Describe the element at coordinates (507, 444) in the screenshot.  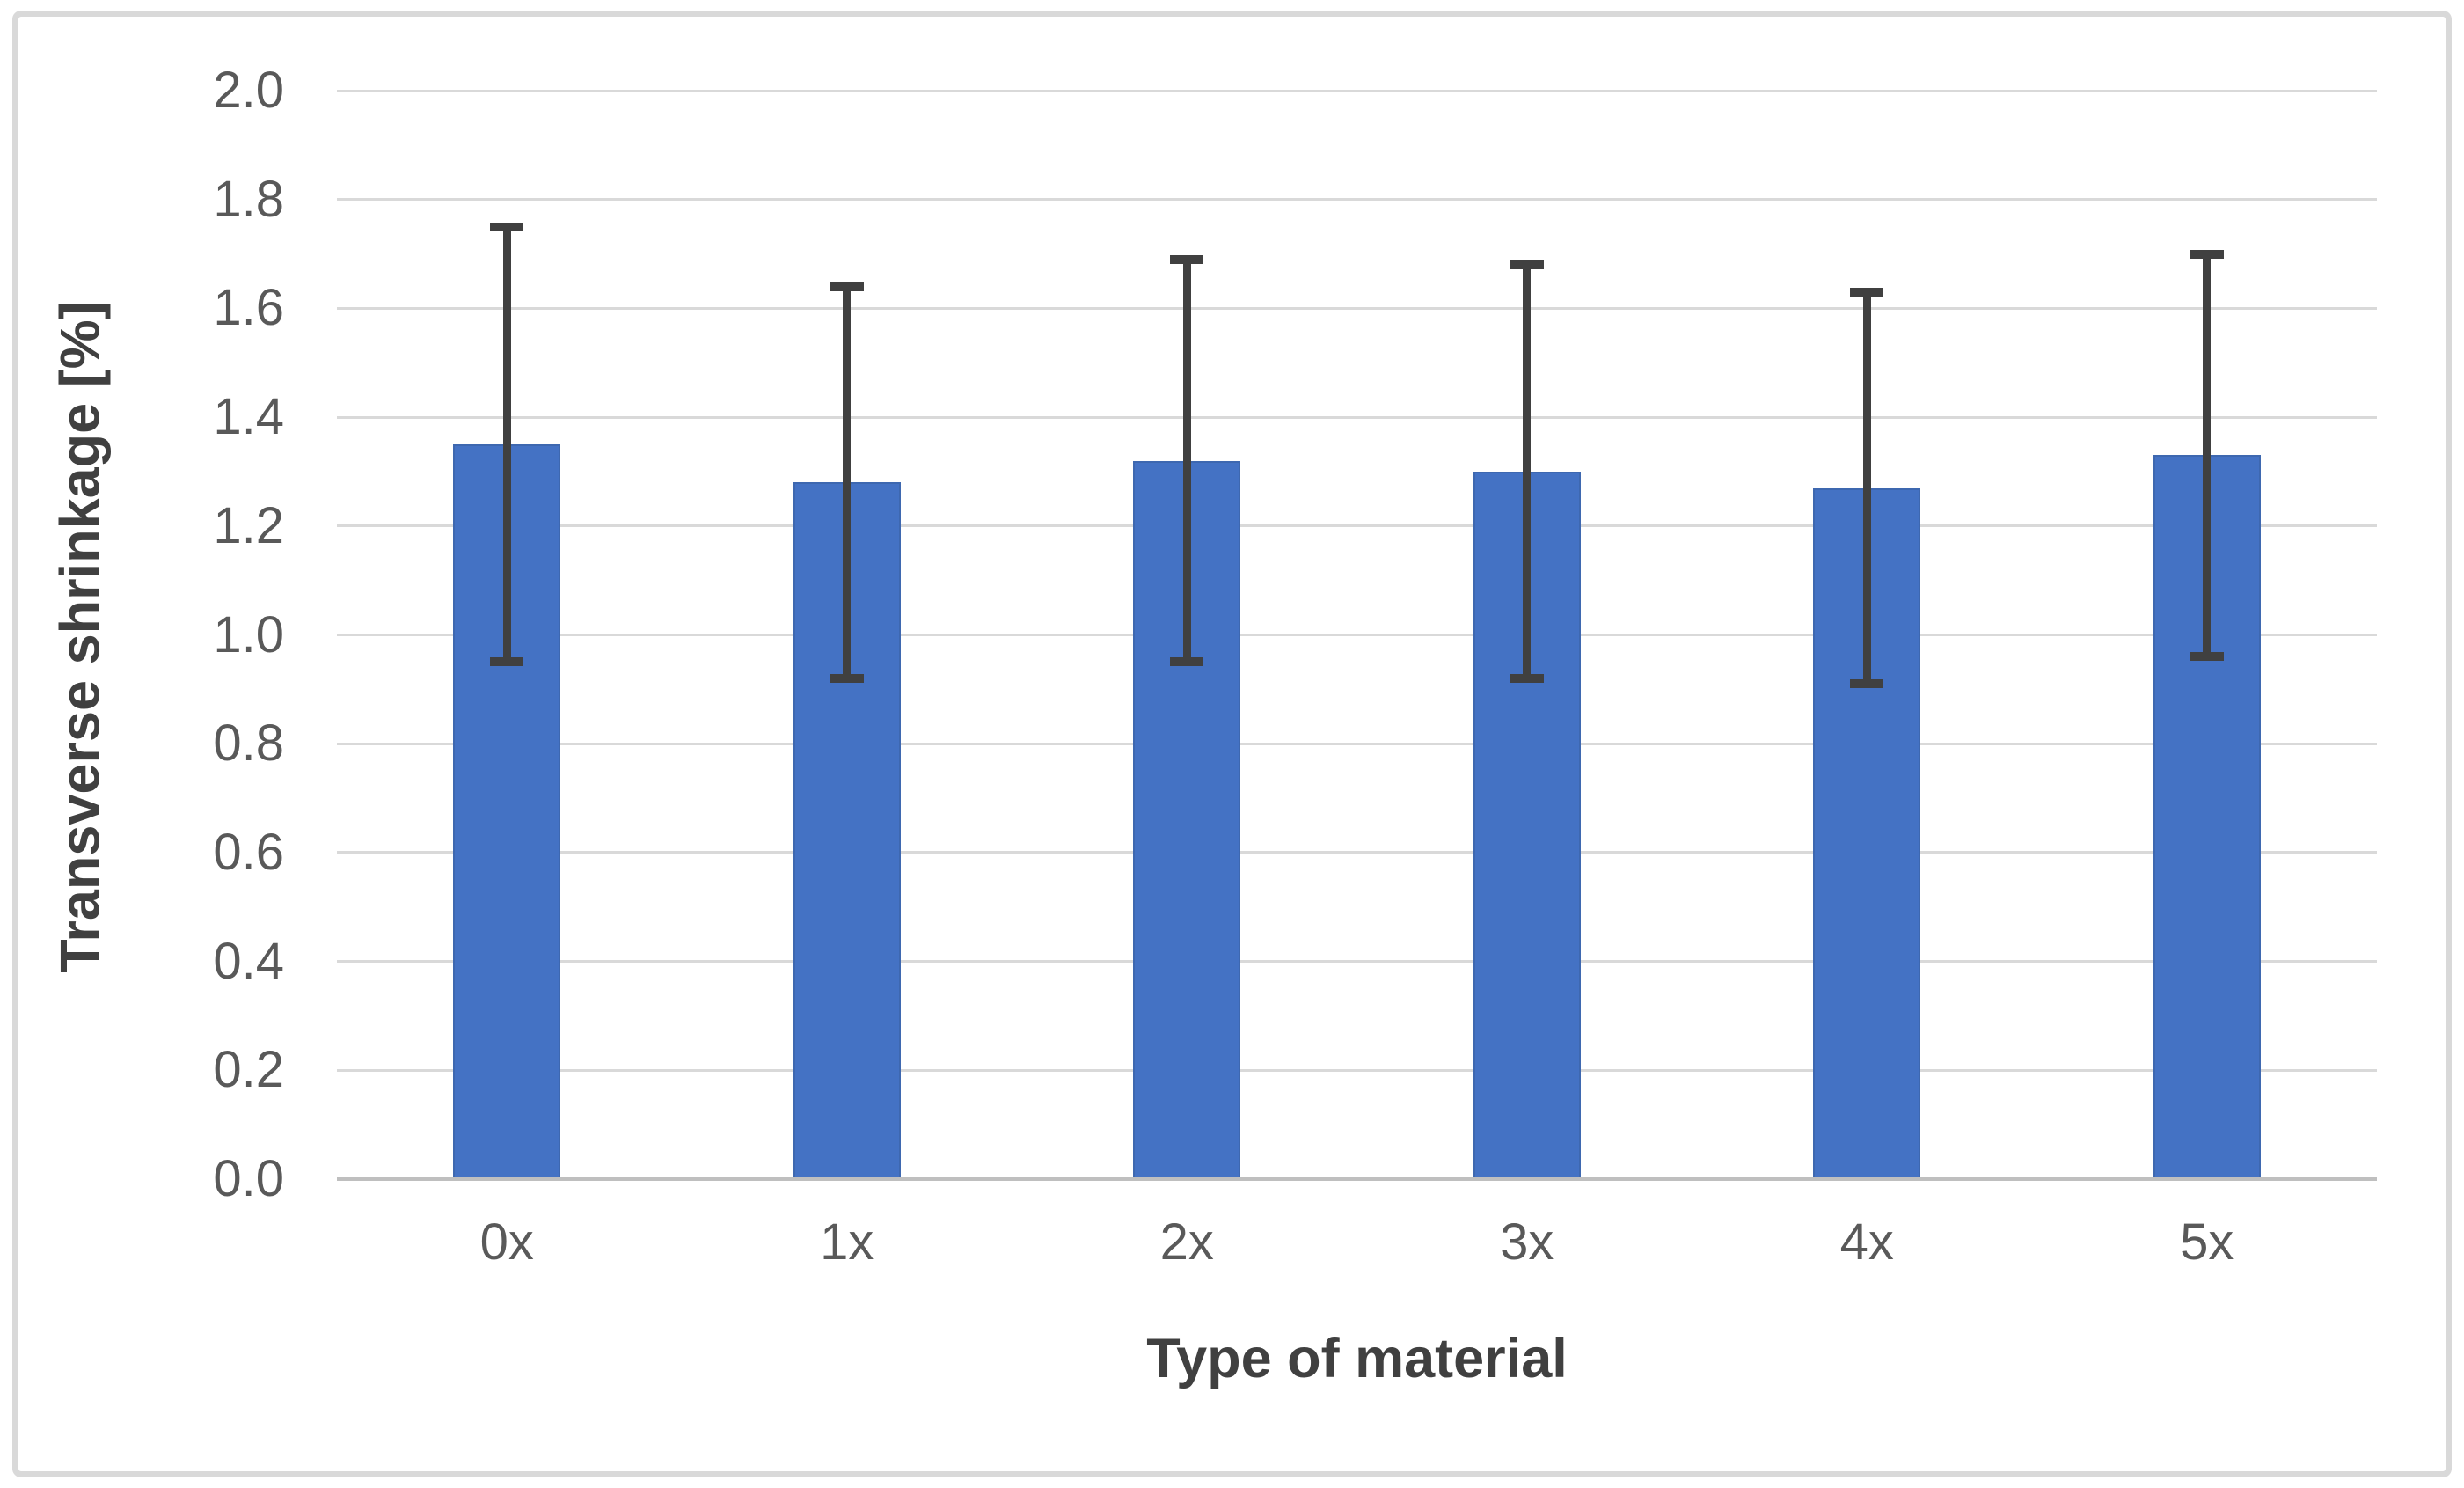
I see `error-bar-0x` at that location.